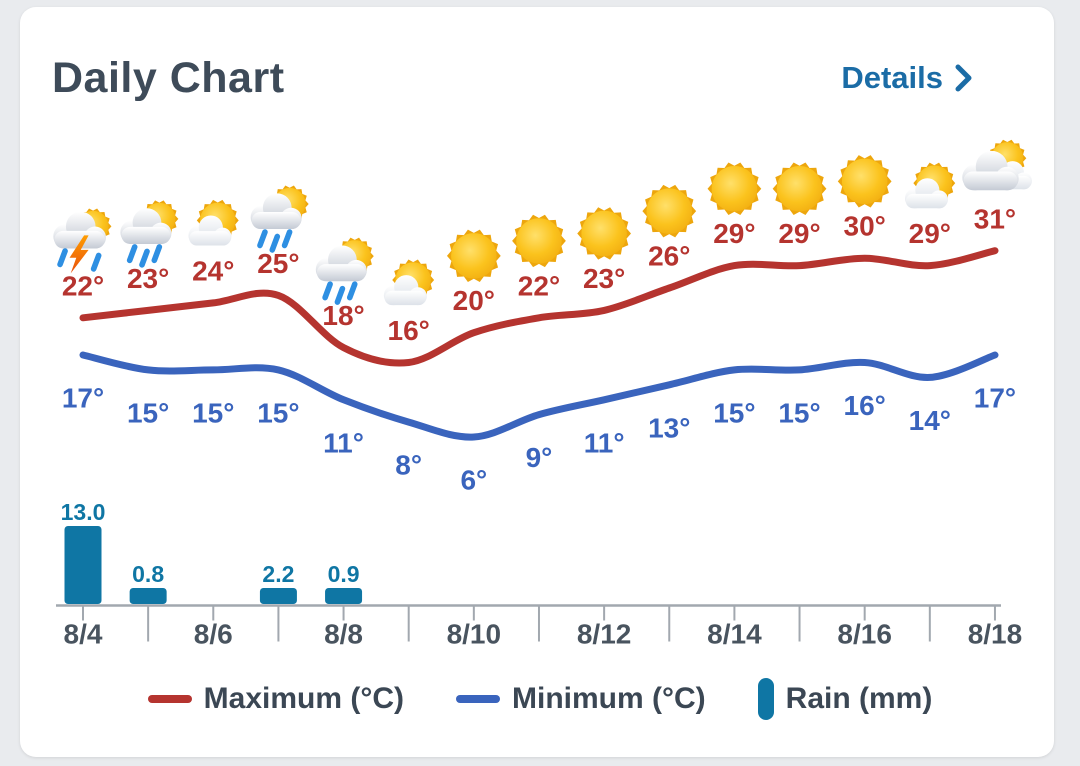  Describe the element at coordinates (892, 77) in the screenshot. I see `details-label: Details` at that location.